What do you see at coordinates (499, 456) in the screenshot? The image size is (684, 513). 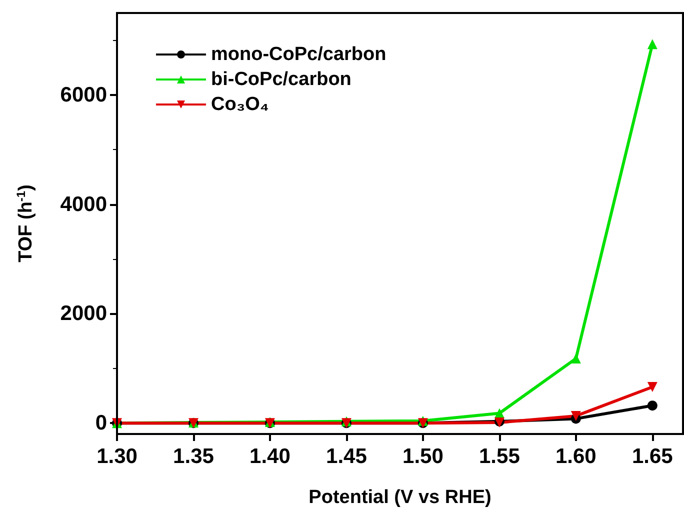 I see `x-tick-label: 1.55` at bounding box center [499, 456].